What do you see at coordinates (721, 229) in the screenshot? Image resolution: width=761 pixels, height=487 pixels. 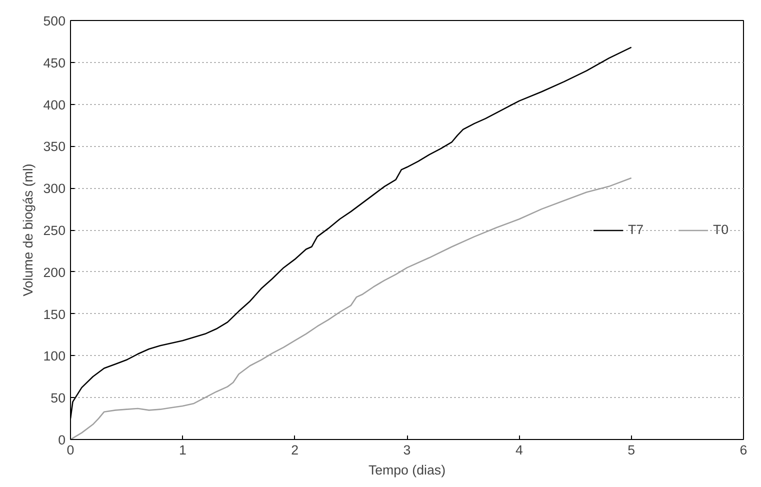 I see `legend-label: T0` at bounding box center [721, 229].